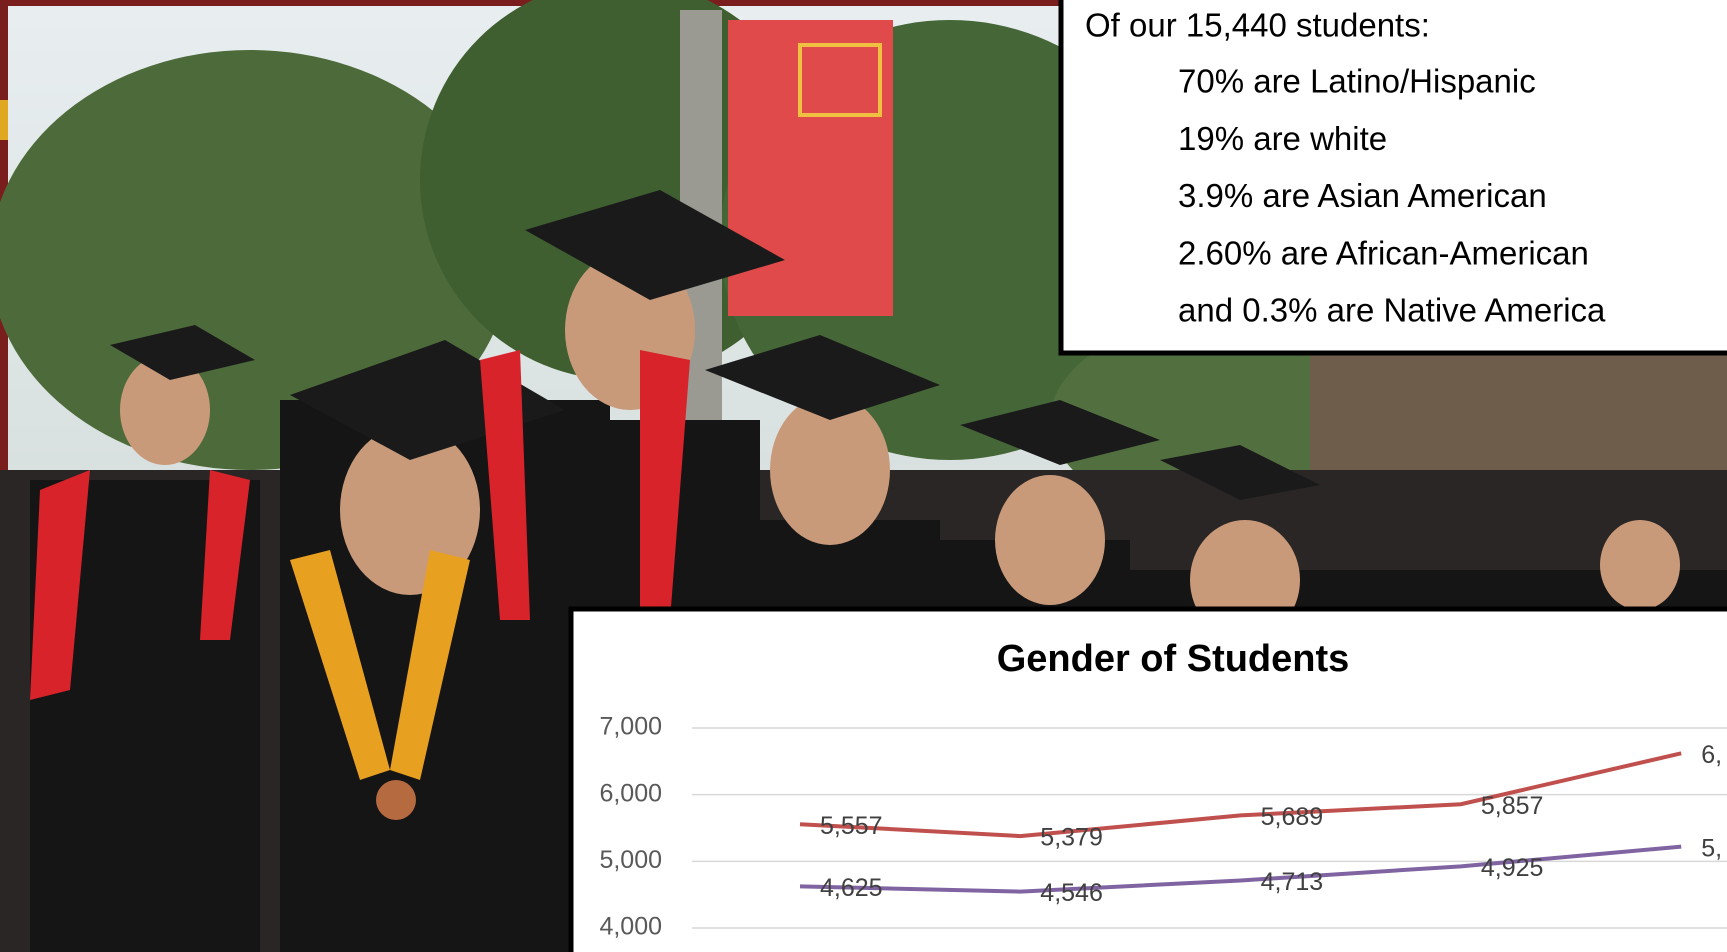 The width and height of the screenshot is (1727, 952). I want to click on data-label: 5,689, so click(1292, 817).